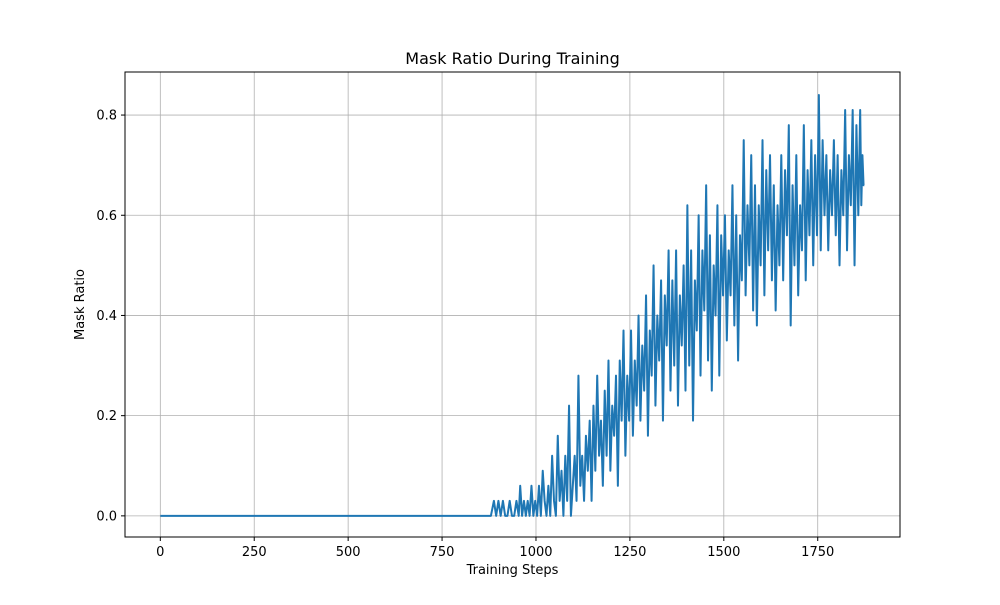 Image resolution: width=1000 pixels, height=605 pixels. What do you see at coordinates (106, 116) in the screenshot?
I see `y-tick-label: 0.8` at bounding box center [106, 116].